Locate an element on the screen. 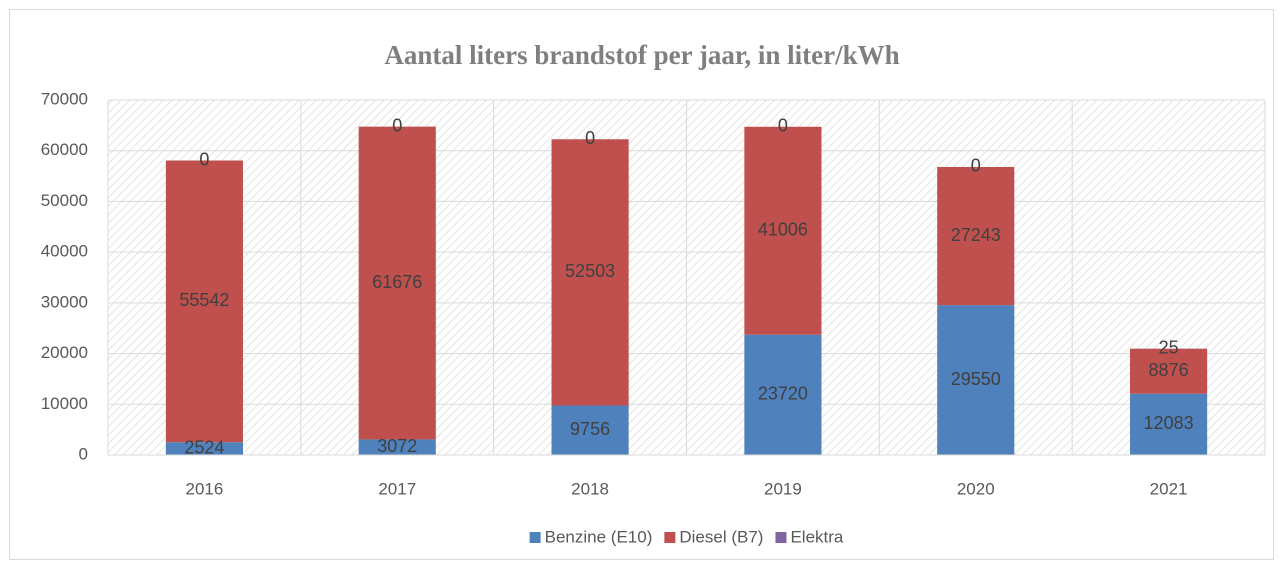 This screenshot has height=575, width=1284. data-label: 3072 is located at coordinates (397, 446).